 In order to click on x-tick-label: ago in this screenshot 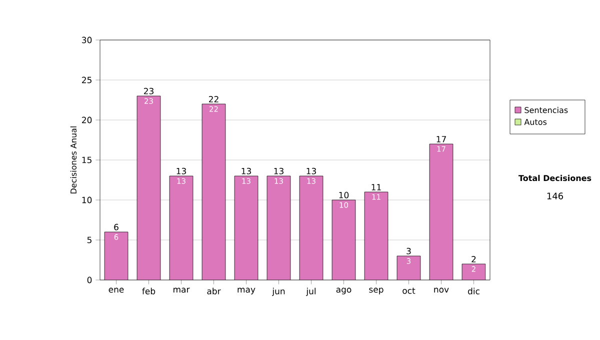, I will do `click(344, 291)`.